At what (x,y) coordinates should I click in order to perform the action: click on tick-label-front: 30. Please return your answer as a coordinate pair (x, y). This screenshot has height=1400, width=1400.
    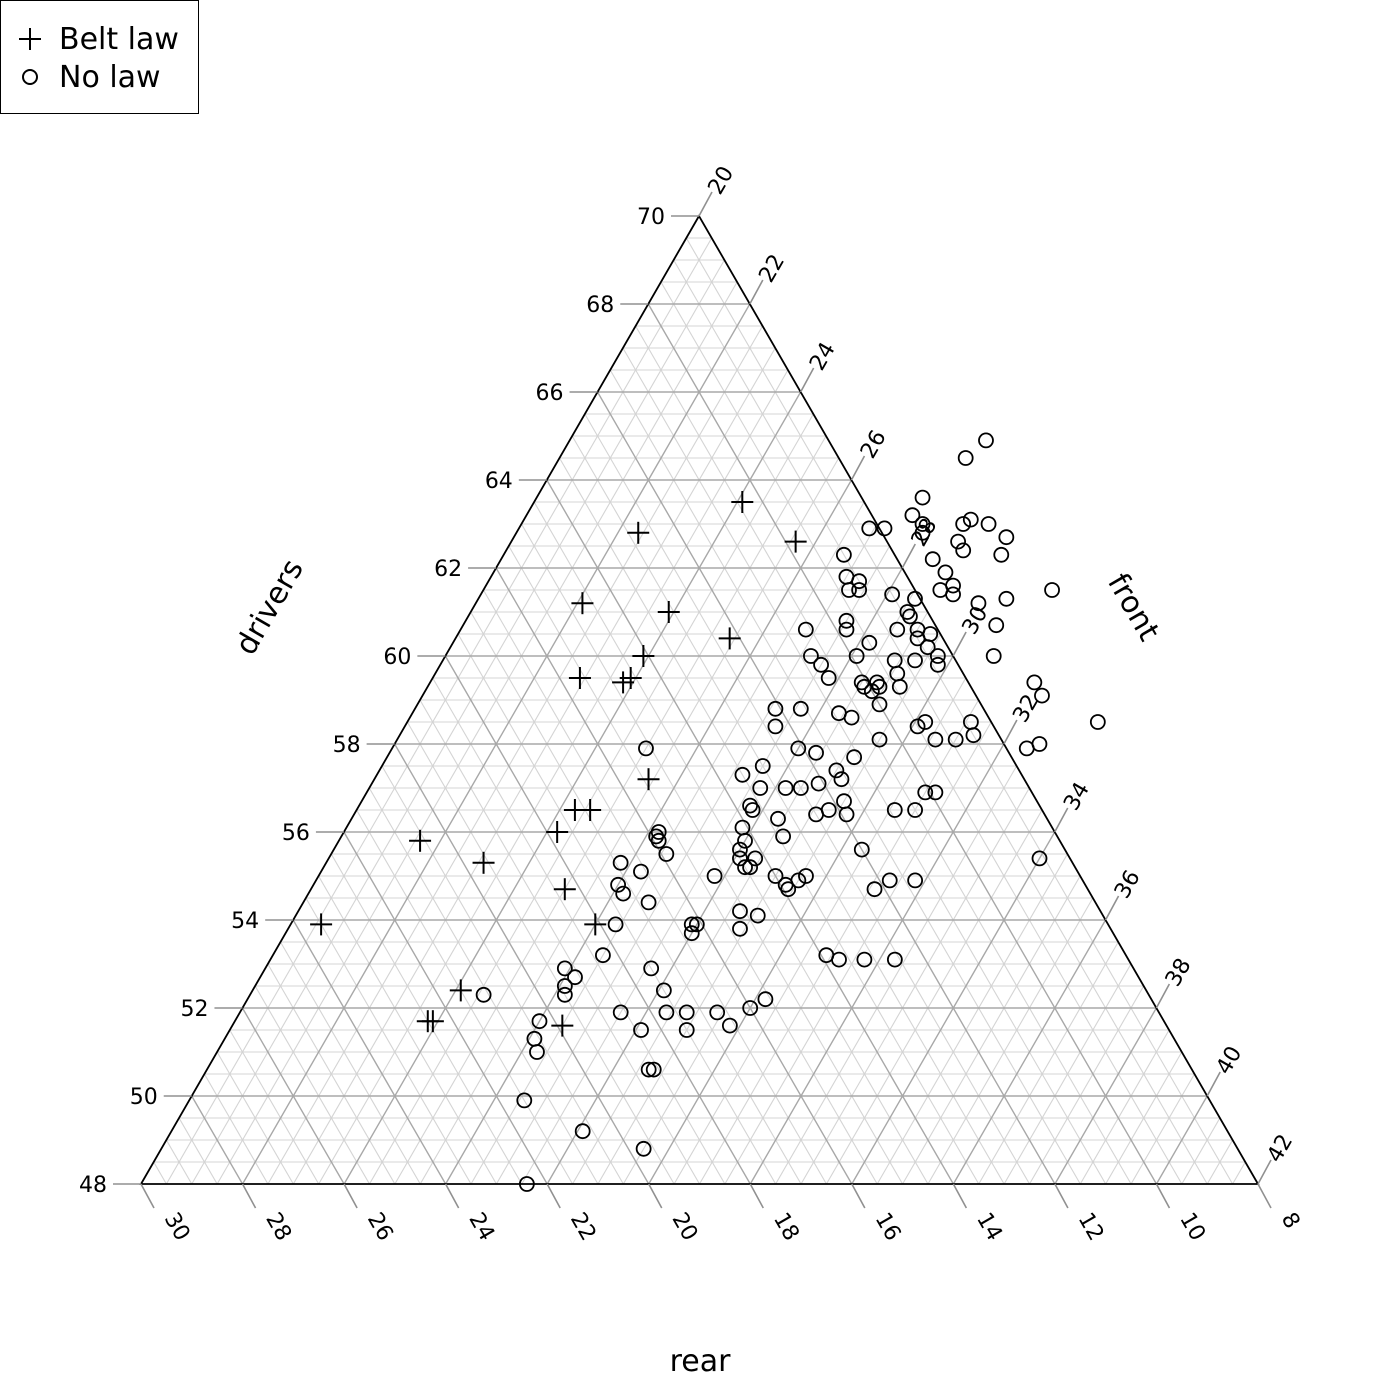
    Looking at the image, I should click on (976, 620).